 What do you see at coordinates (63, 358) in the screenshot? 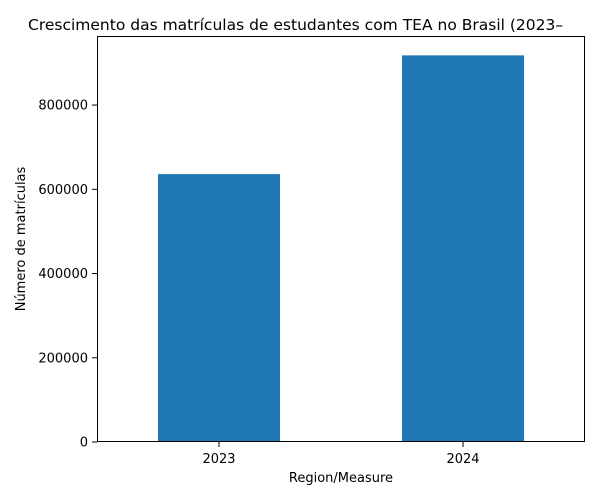
I see `y-tick-label: 200000` at bounding box center [63, 358].